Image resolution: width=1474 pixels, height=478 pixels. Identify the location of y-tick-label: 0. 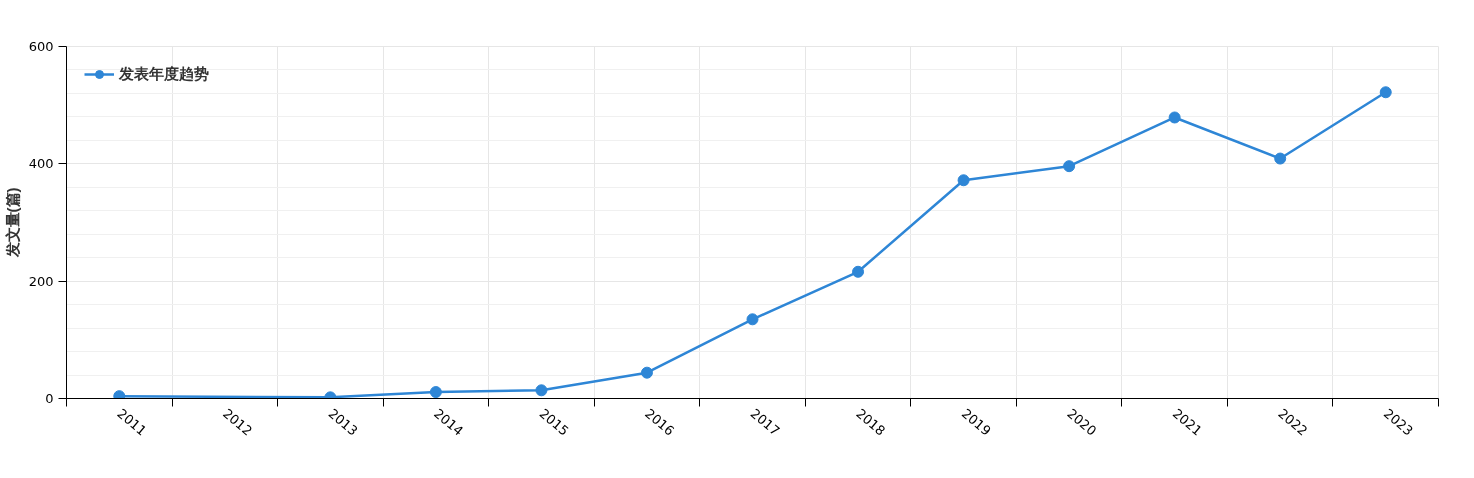
(49, 398).